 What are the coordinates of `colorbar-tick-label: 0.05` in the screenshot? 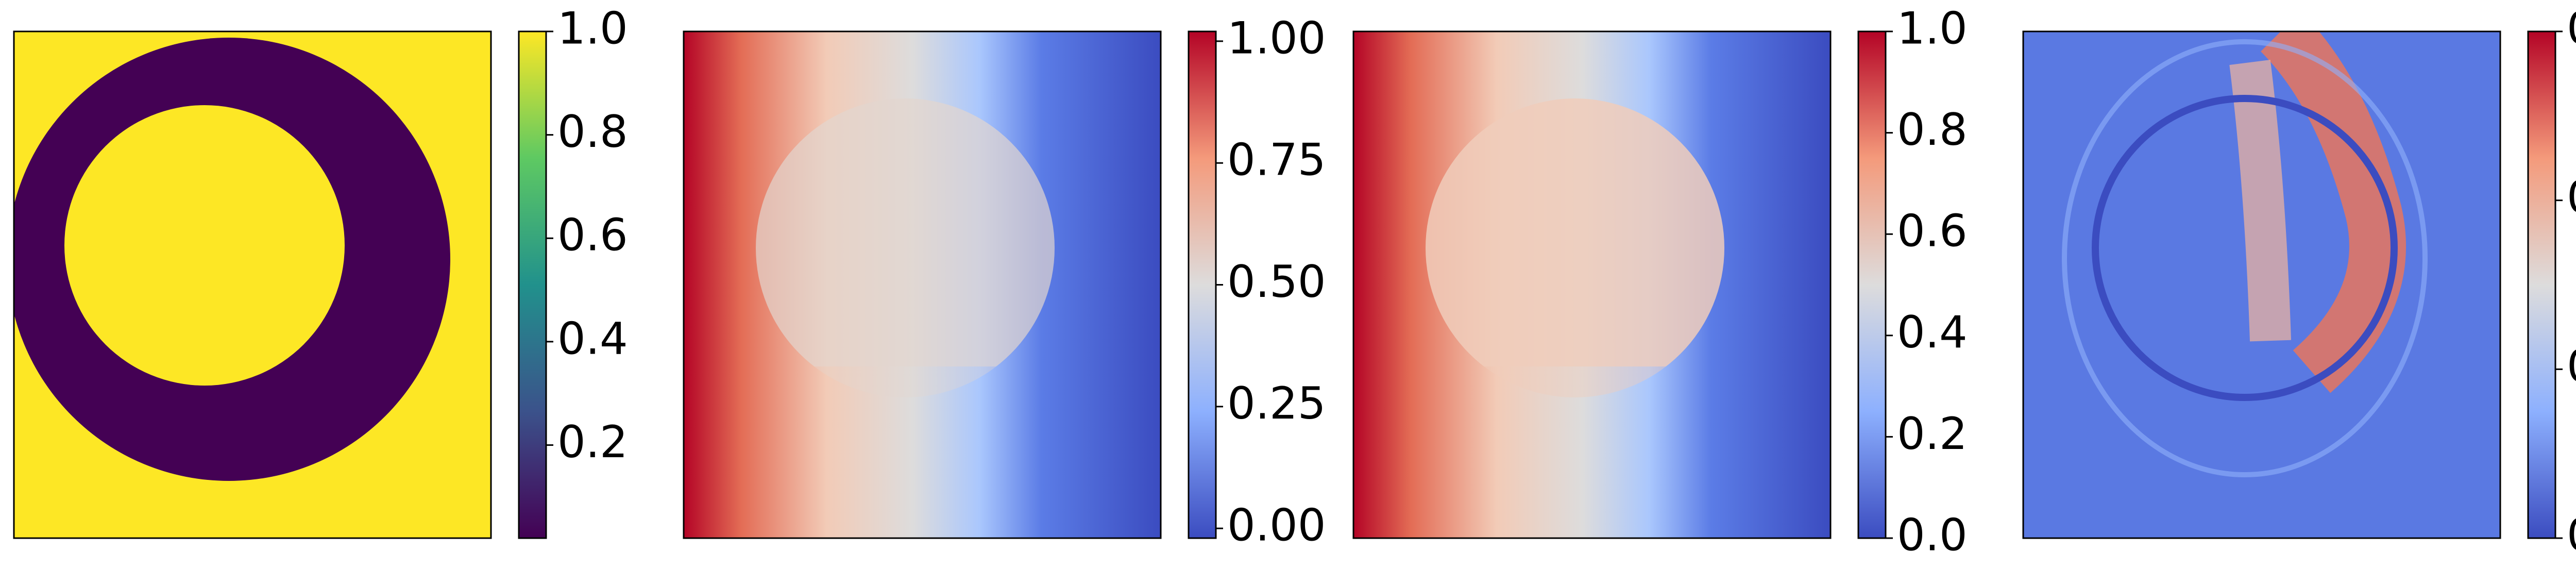 It's located at (2571, 366).